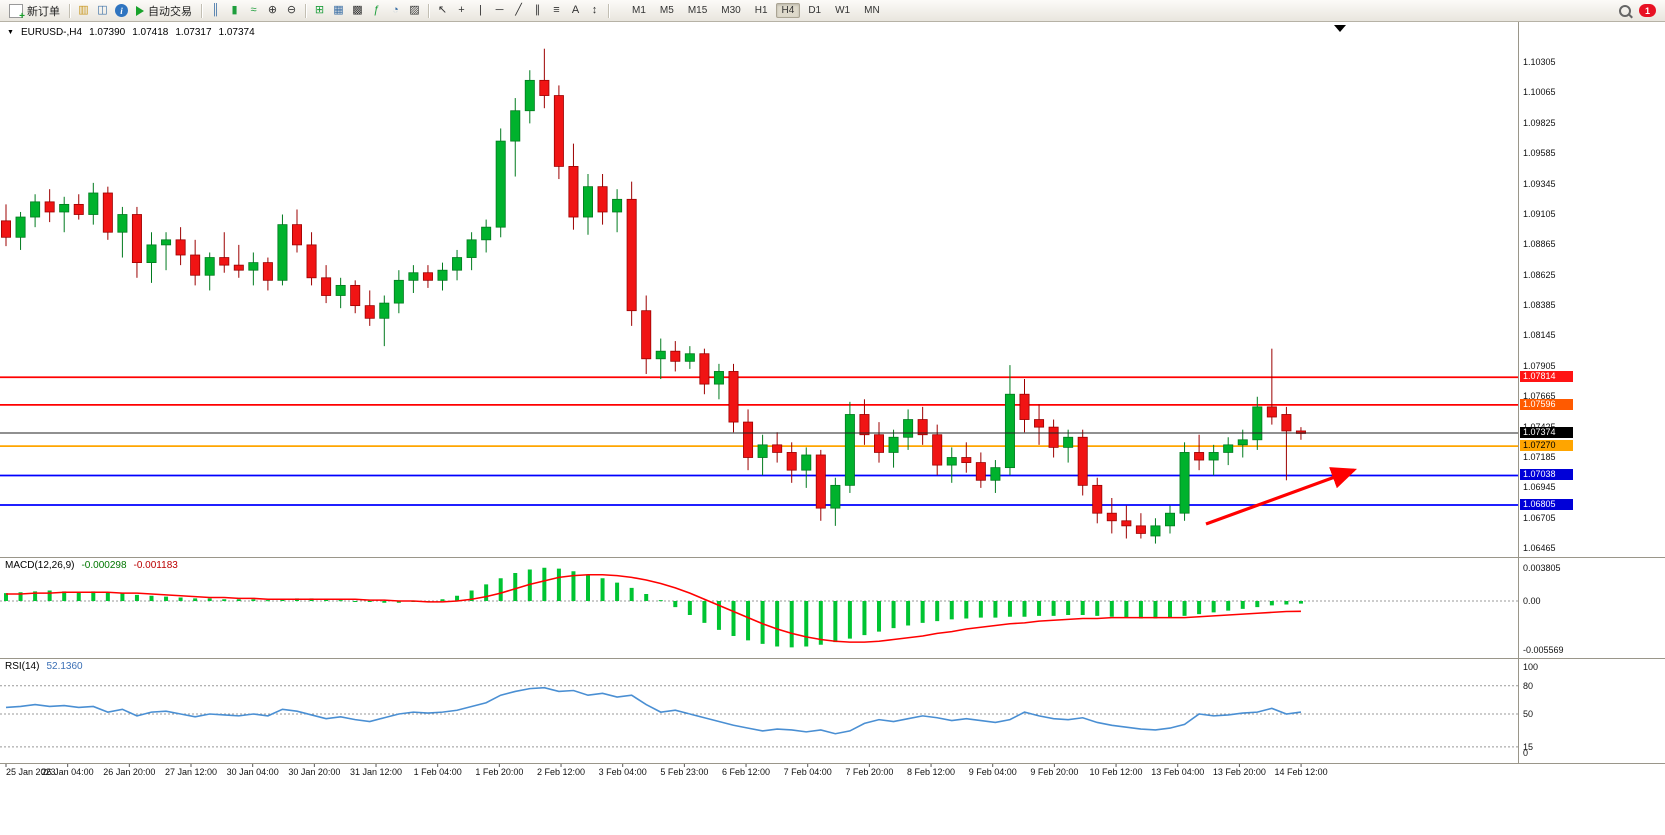  Describe the element at coordinates (10, 32) in the screenshot. I see `chart-dropdown-icon: ▼` at that location.